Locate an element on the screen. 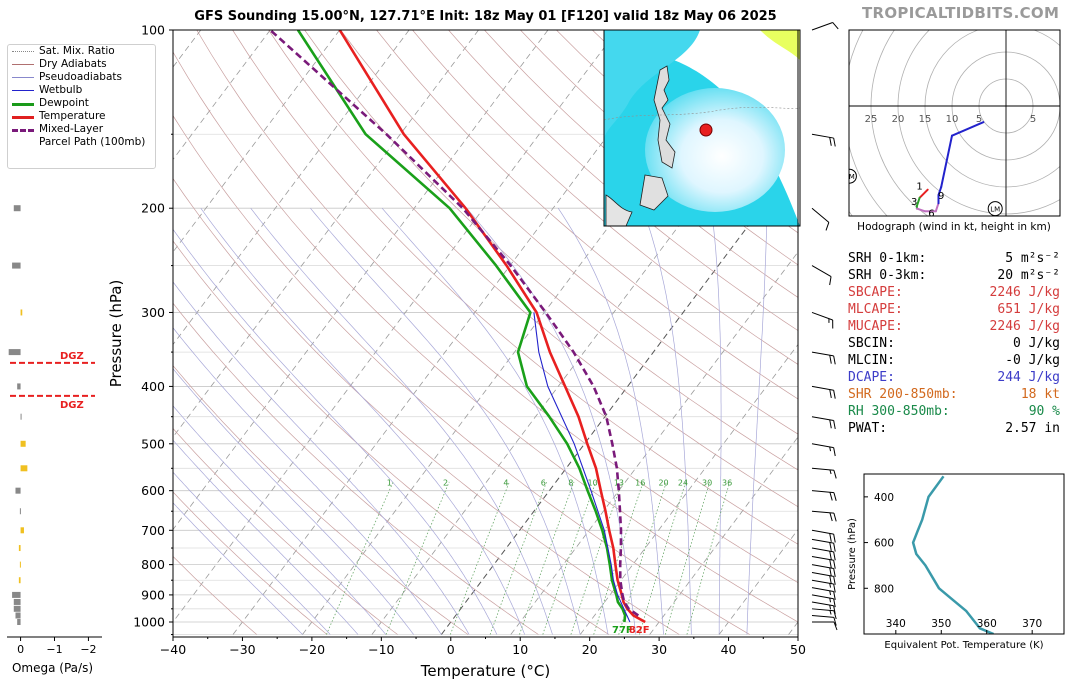  theta-e-x-axis-label: Equivalent Pot. Temperature (K) is located at coordinates (963, 645).